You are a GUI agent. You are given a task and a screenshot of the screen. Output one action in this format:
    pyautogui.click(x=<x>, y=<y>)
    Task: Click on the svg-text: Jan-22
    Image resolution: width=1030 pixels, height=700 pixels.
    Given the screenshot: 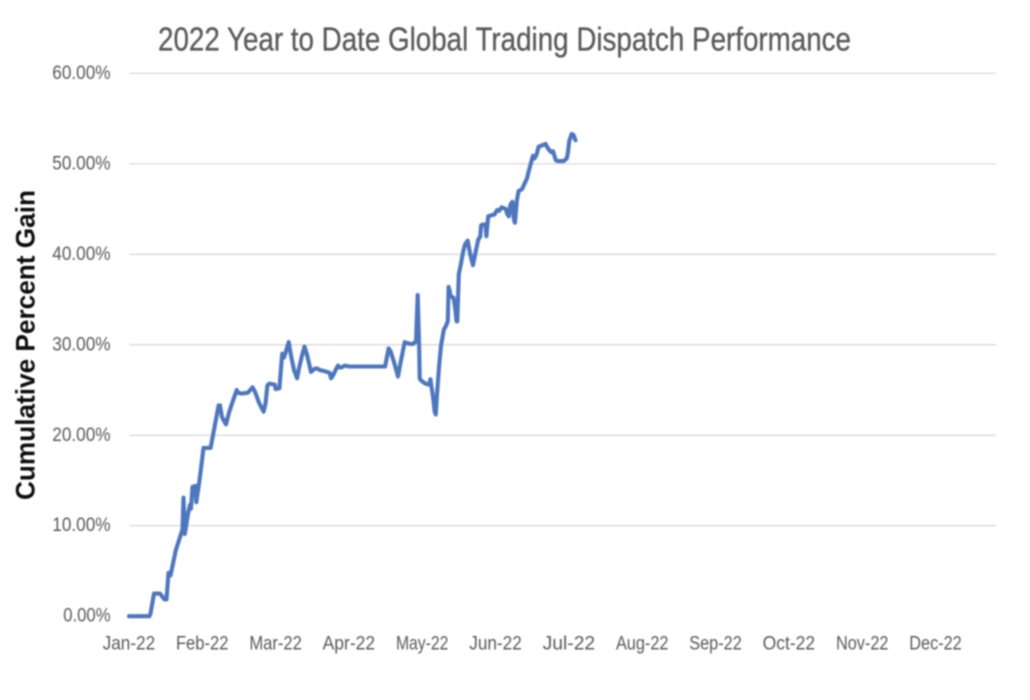 What is the action you would take?
    pyautogui.click(x=129, y=644)
    